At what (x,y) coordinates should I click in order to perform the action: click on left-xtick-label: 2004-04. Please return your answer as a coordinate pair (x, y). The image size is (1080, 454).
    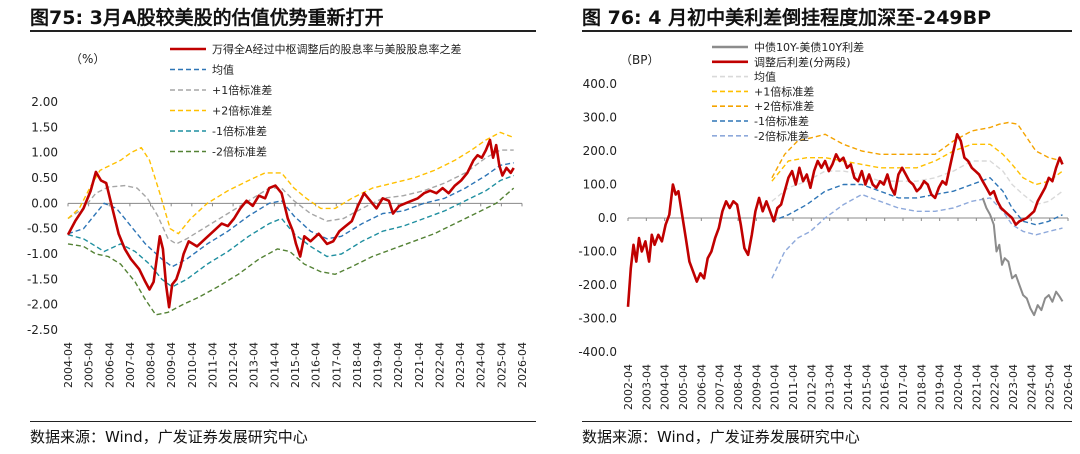
    Looking at the image, I should click on (68, 365).